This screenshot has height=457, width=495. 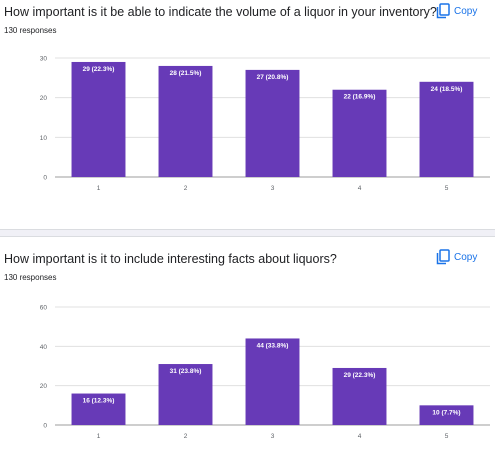 I want to click on data-label: 10 (7.7%), so click(x=446, y=412).